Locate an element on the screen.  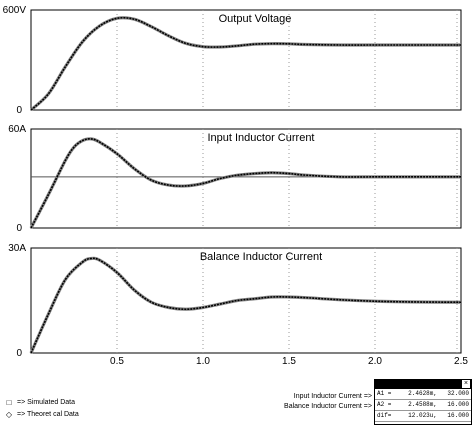
table-row: A1 = 2.4628m, 32.000 is located at coordinates (423, 394).